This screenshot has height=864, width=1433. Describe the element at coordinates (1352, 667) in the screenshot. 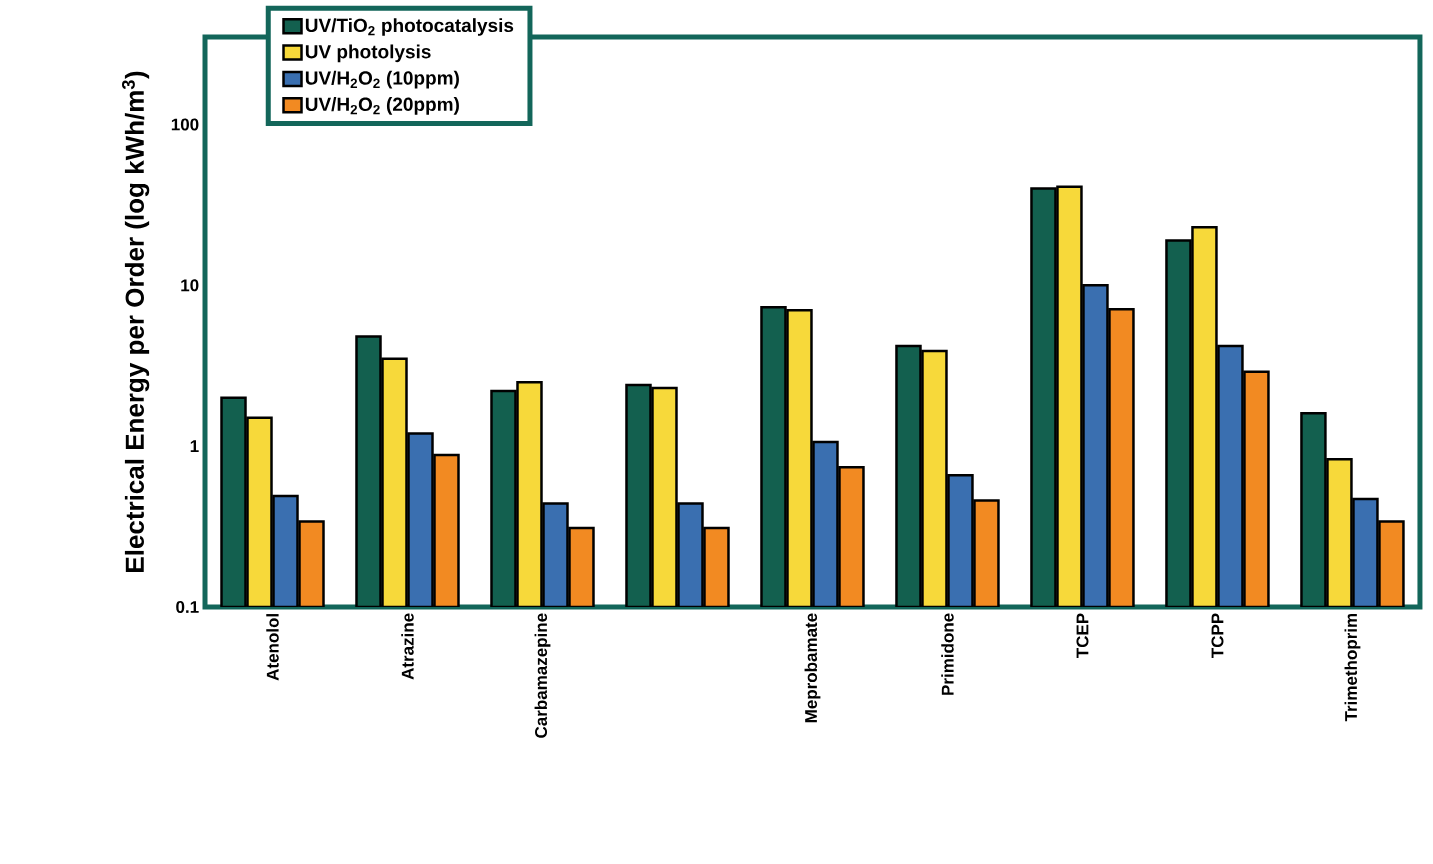

I see `x-tick-label: Trimethoprim` at that location.